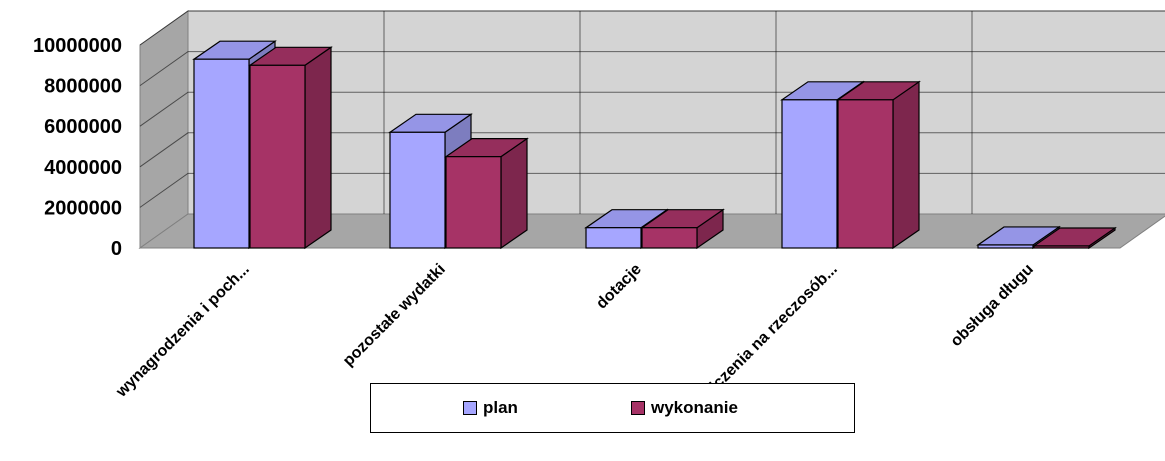 This screenshot has height=461, width=1165. Describe the element at coordinates (164, 129) in the screenshot. I see `side-wall` at that location.